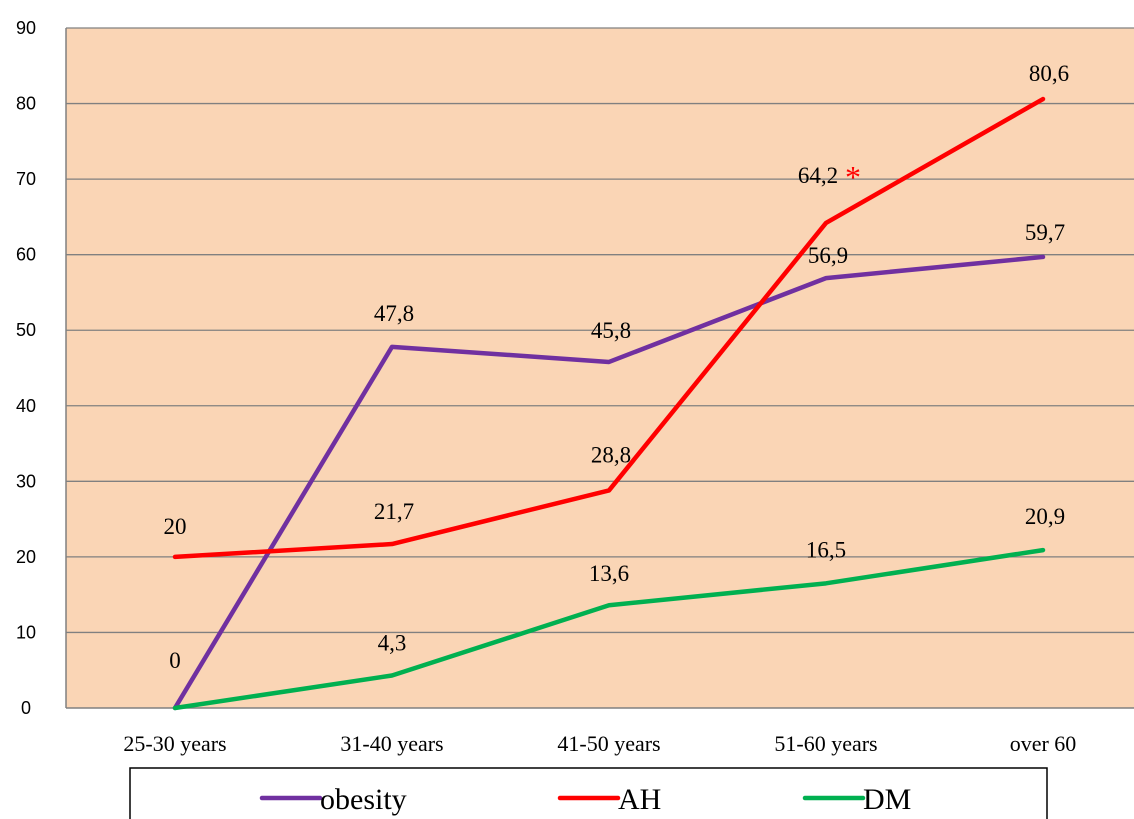 This screenshot has height=819, width=1134. What do you see at coordinates (26, 255) in the screenshot?
I see `y-tick-label: 60` at bounding box center [26, 255].